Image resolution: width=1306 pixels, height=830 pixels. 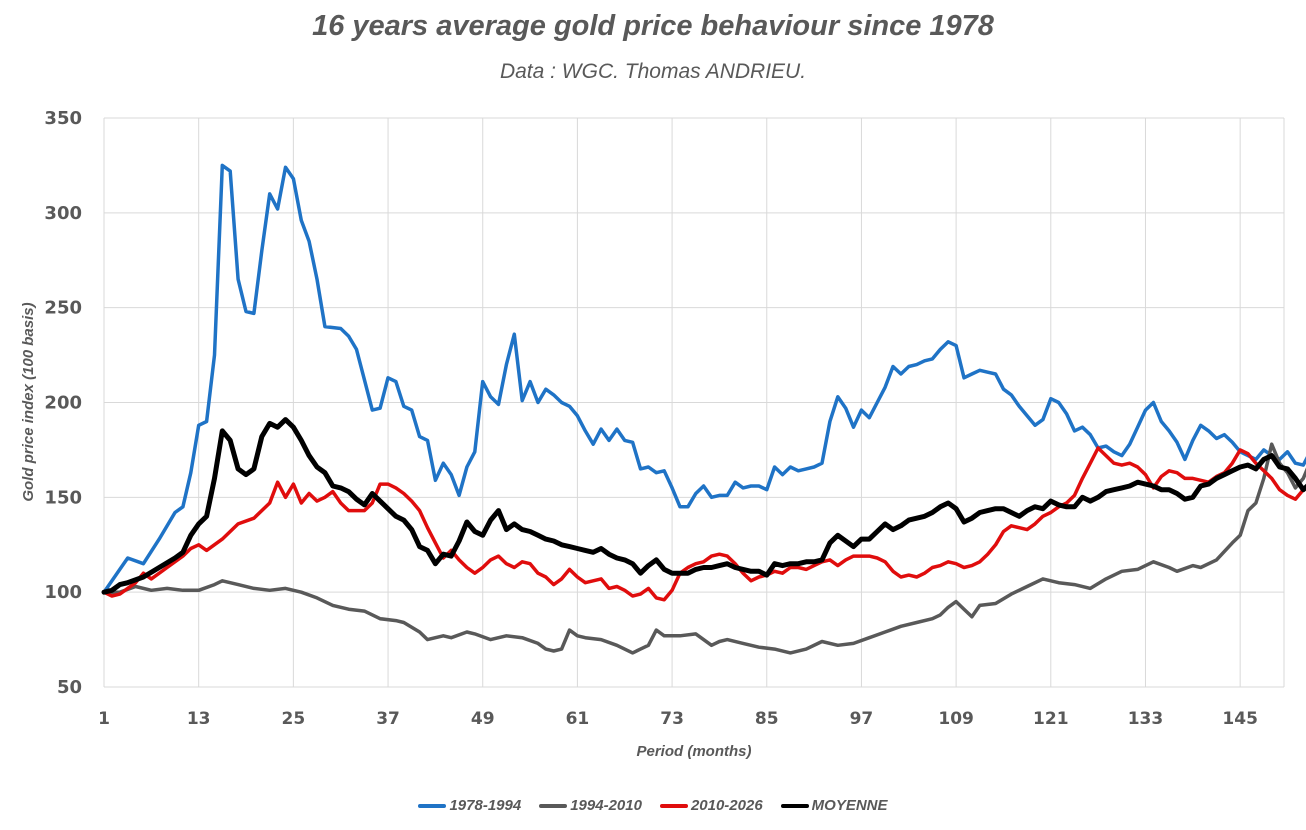 I want to click on x-tick-label: 145, so click(x=1240, y=719).